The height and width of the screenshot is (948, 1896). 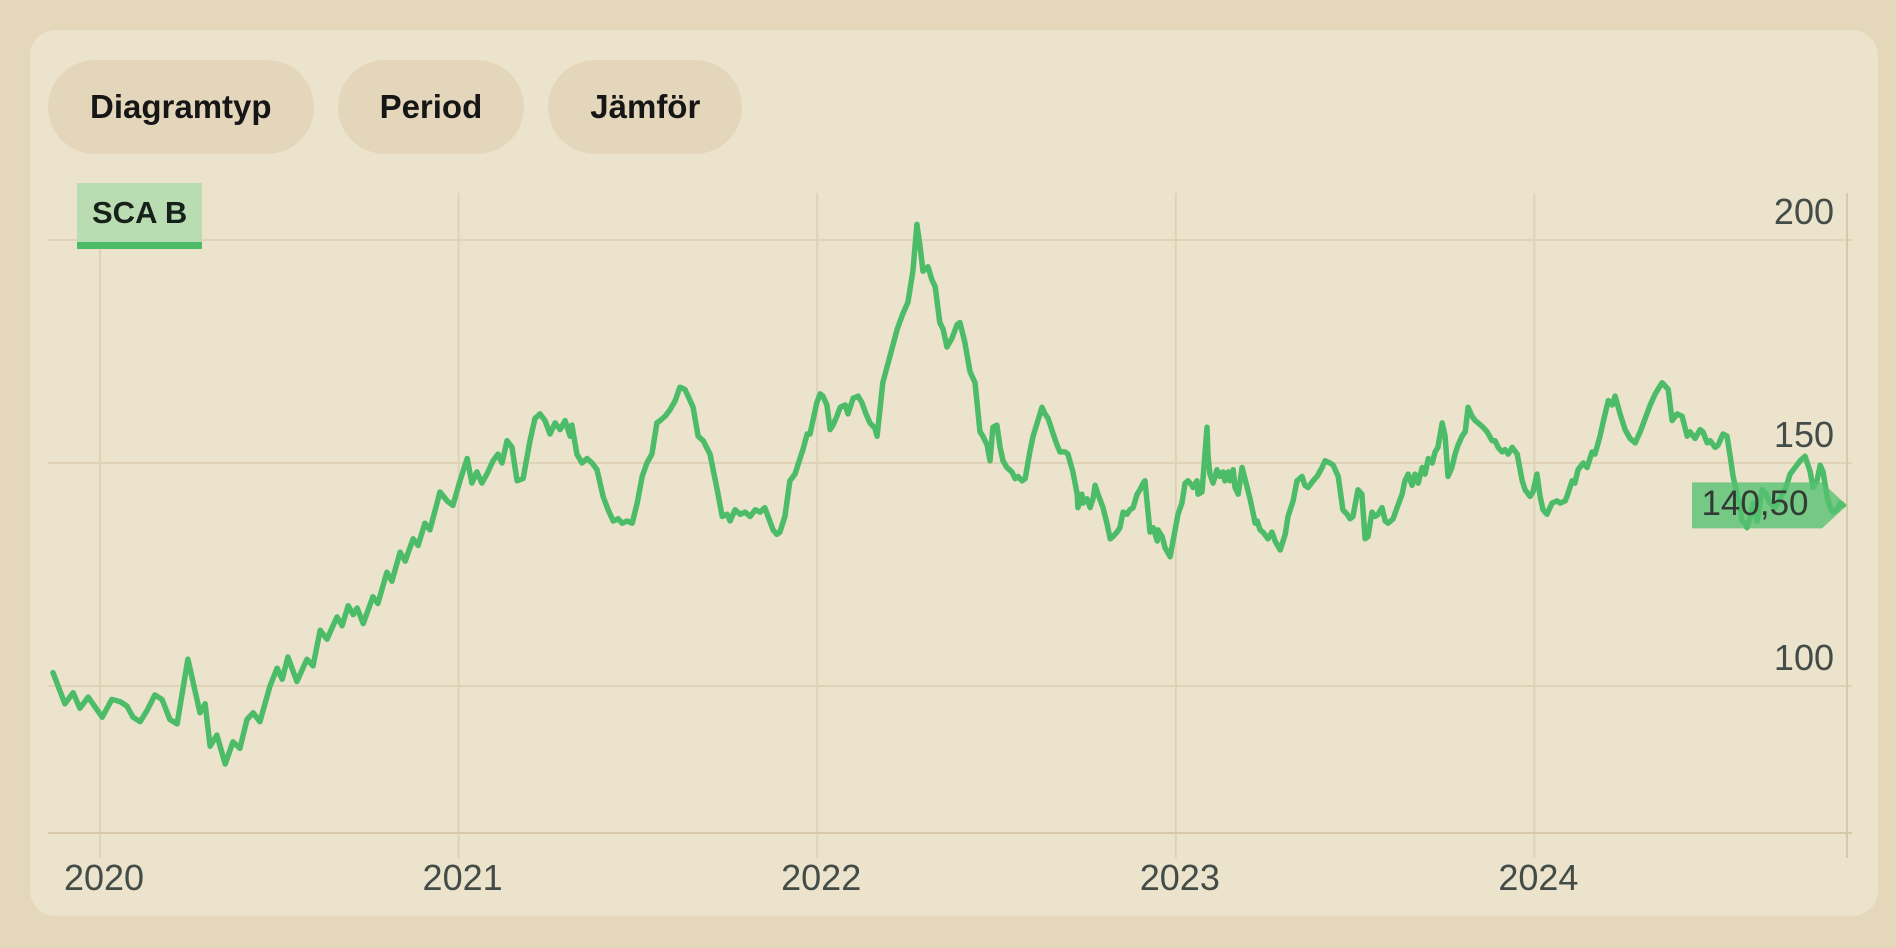 I want to click on x-axis-label: 2022, so click(x=821, y=877).